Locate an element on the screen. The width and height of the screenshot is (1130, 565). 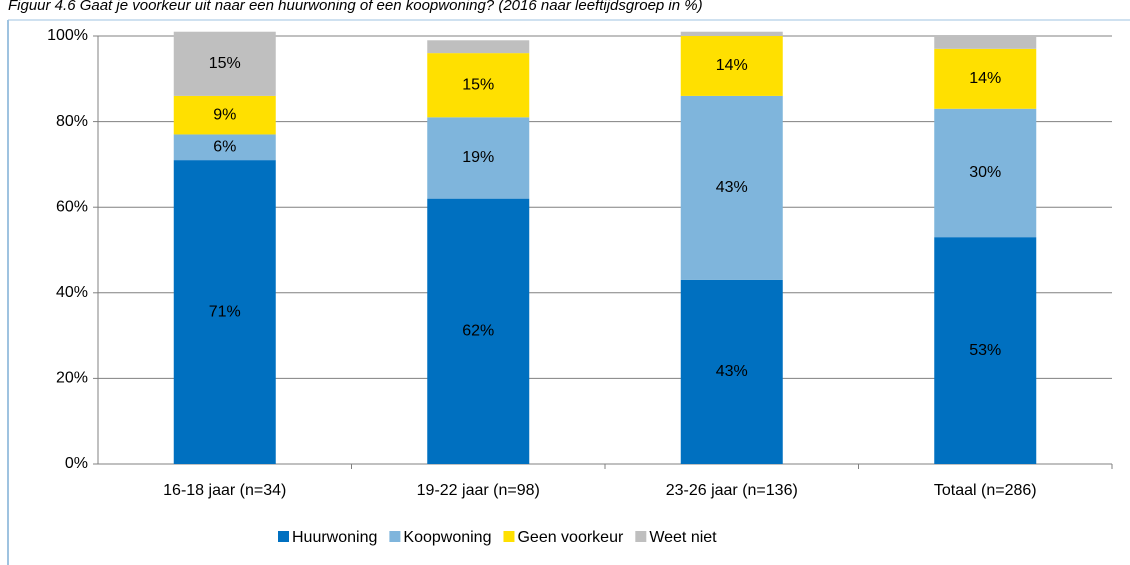
y-tick-label: 20% is located at coordinates (72, 378).